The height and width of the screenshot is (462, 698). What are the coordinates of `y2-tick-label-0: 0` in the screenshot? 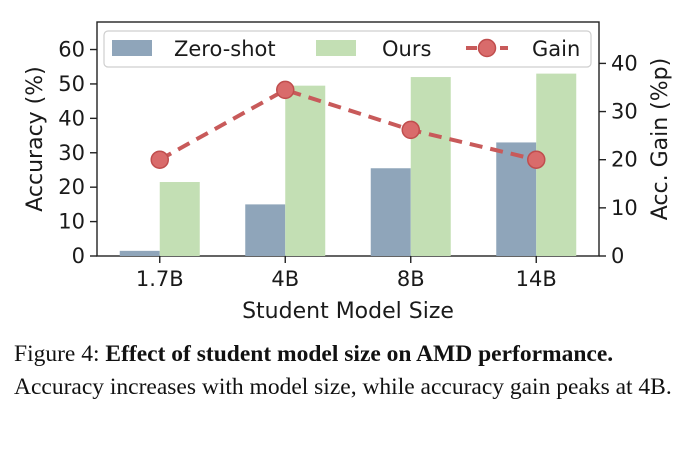 It's located at (617, 256).